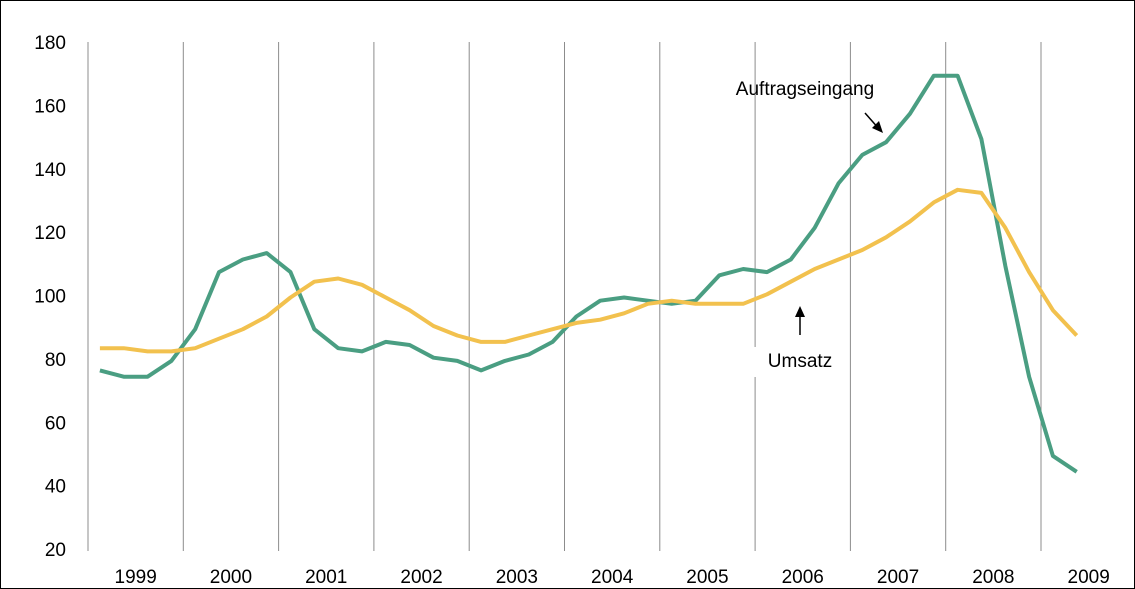  I want to click on x-tick-label: 2003, so click(517, 577).